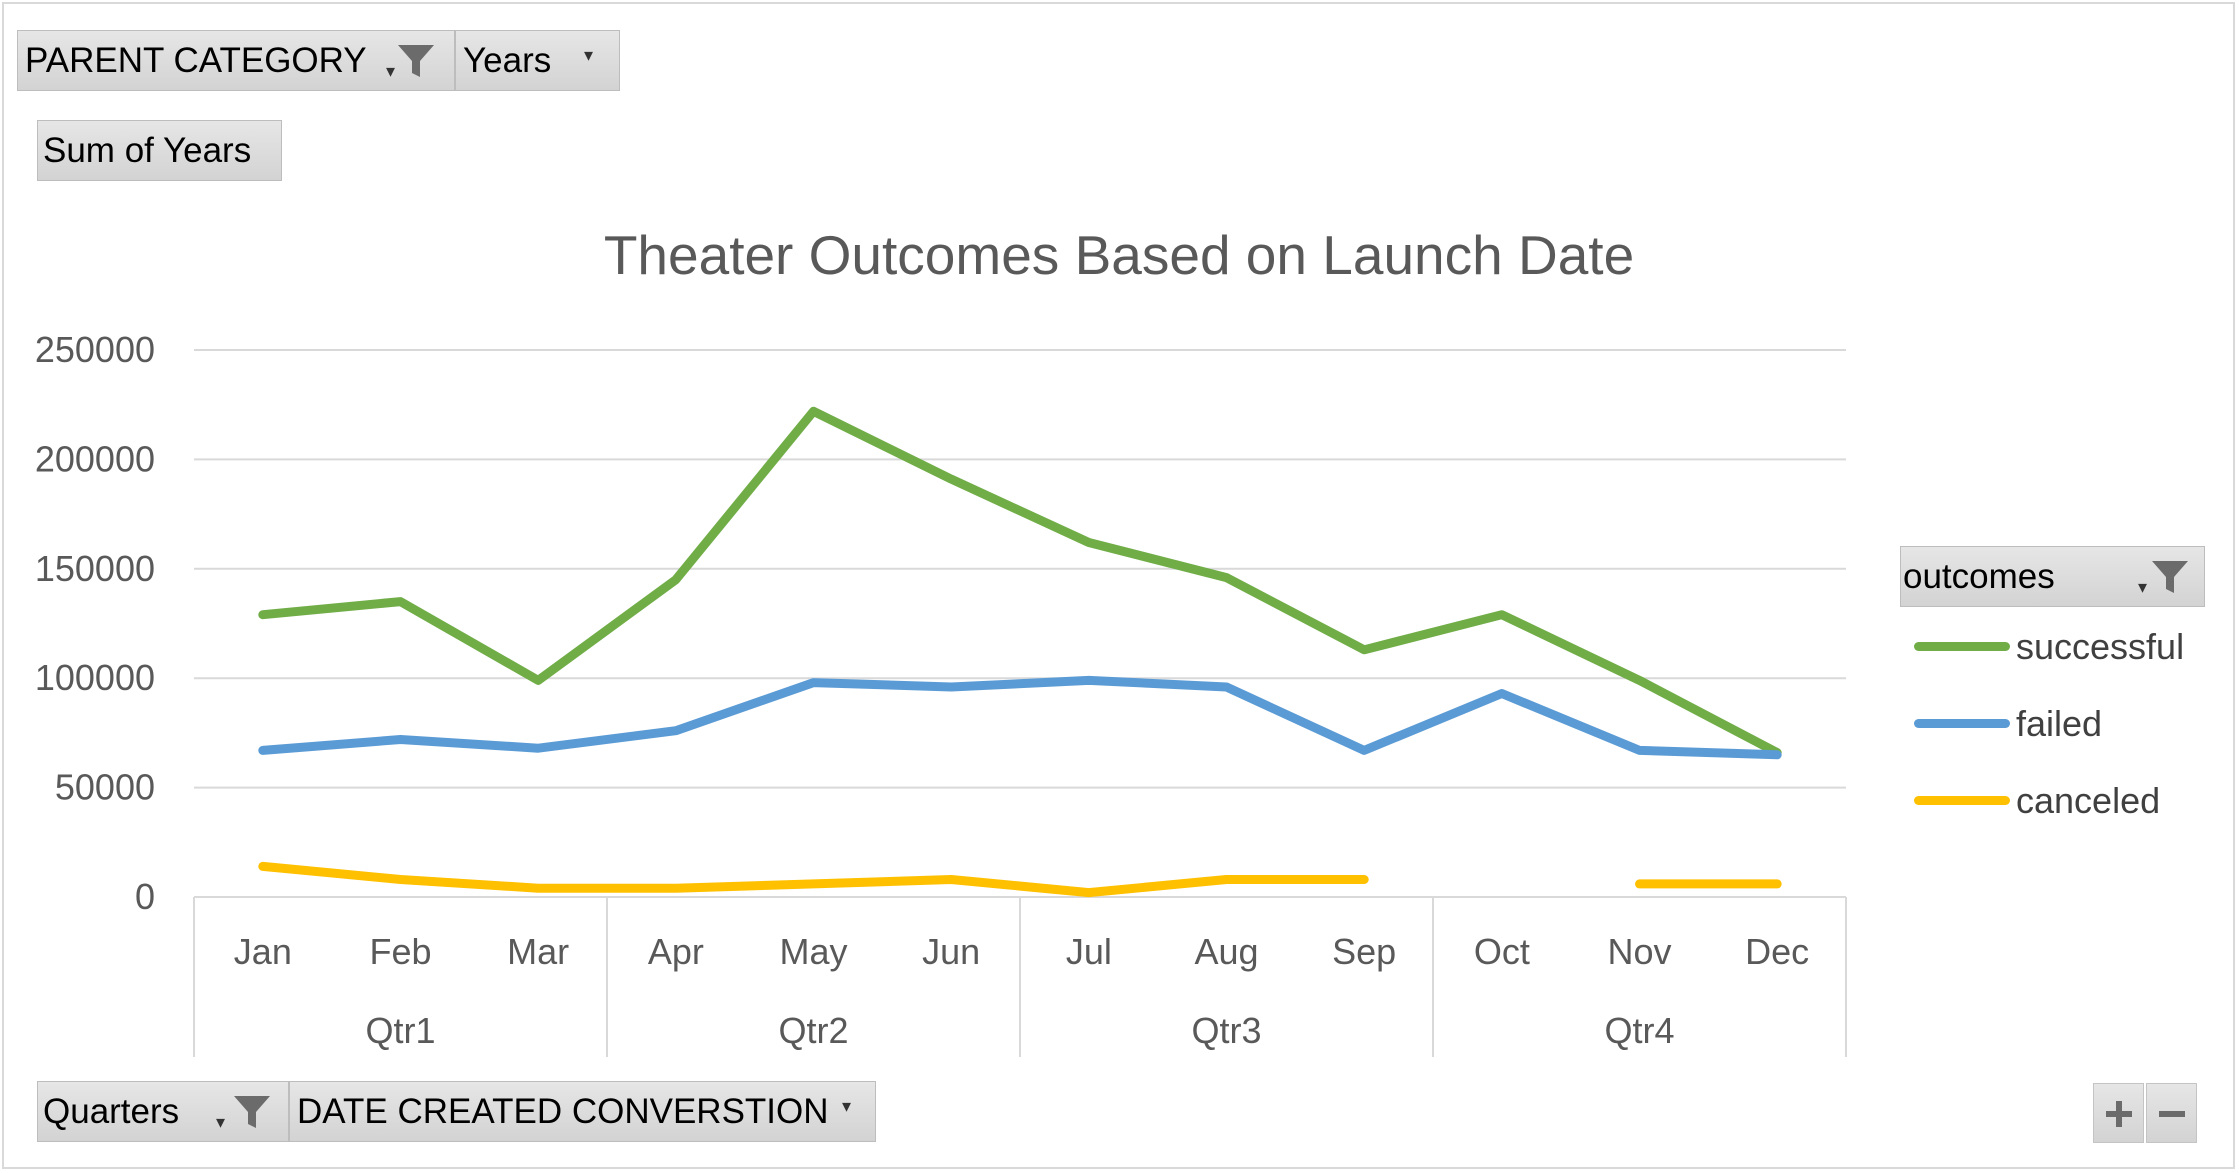  What do you see at coordinates (1226, 951) in the screenshot?
I see `x-tick-label: Aug` at bounding box center [1226, 951].